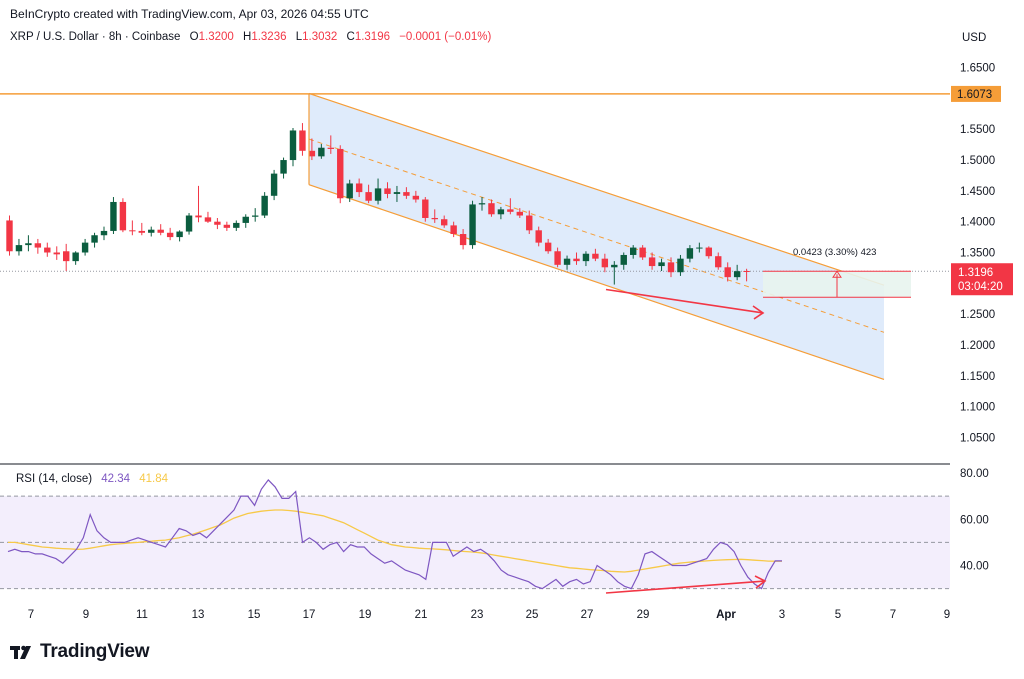 The height and width of the screenshot is (679, 1024). What do you see at coordinates (80, 652) in the screenshot?
I see `tradingview-logo: TradingView` at bounding box center [80, 652].